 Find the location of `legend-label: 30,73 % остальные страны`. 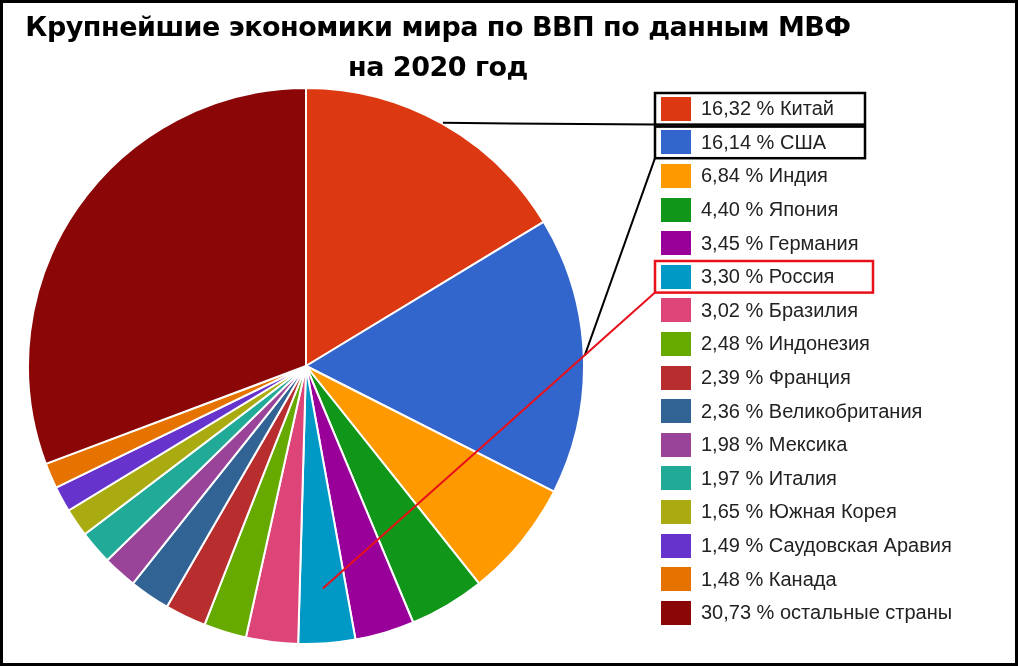

legend-label: 30,73 % остальные страны is located at coordinates (827, 613).